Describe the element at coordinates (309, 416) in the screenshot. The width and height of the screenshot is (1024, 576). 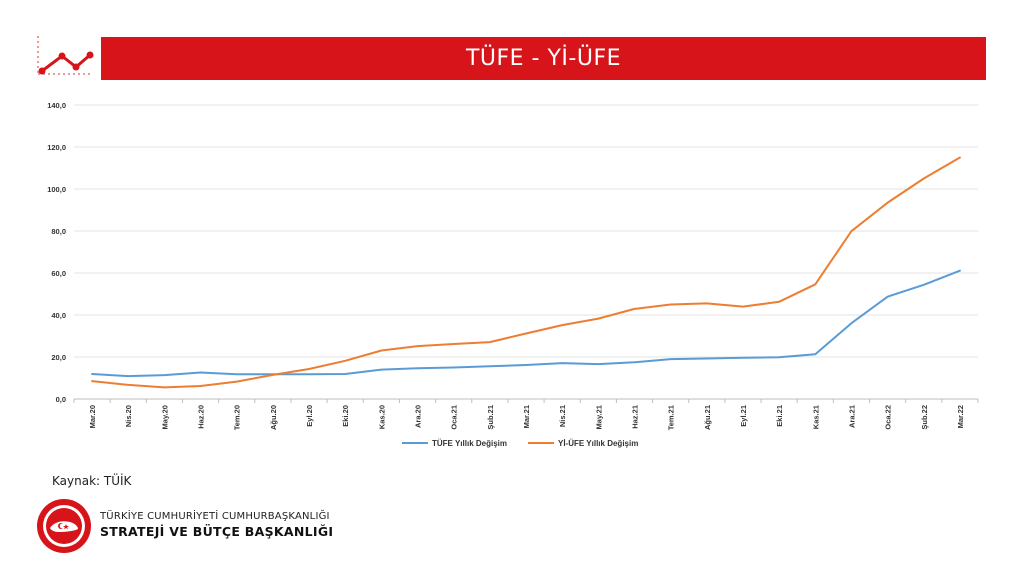
I see `x-tick-label: Eyl.20` at that location.